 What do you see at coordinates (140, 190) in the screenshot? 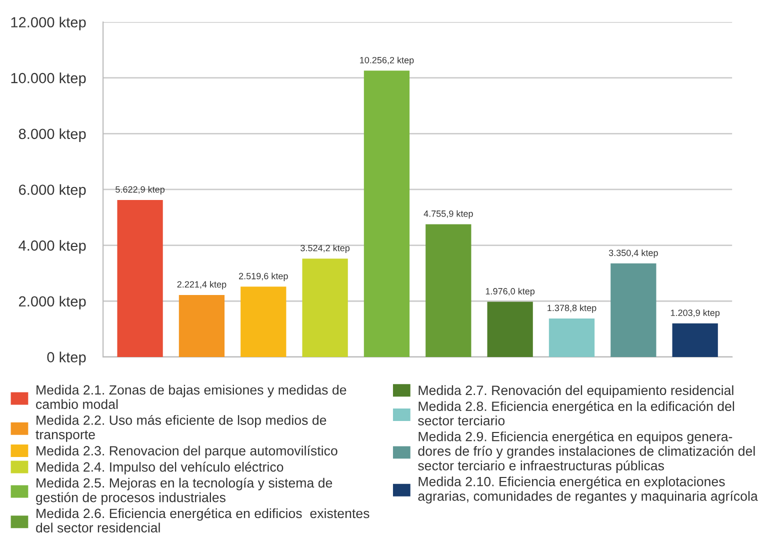
I see `data-label: 5.622,9 ktep` at bounding box center [140, 190].